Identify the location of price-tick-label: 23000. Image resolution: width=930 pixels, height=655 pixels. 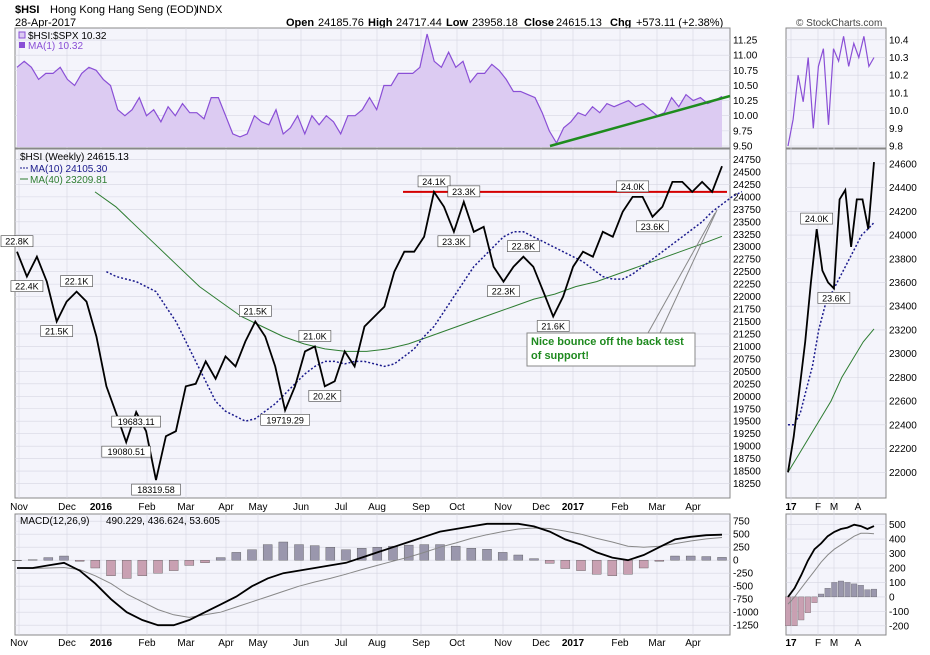
(747, 247).